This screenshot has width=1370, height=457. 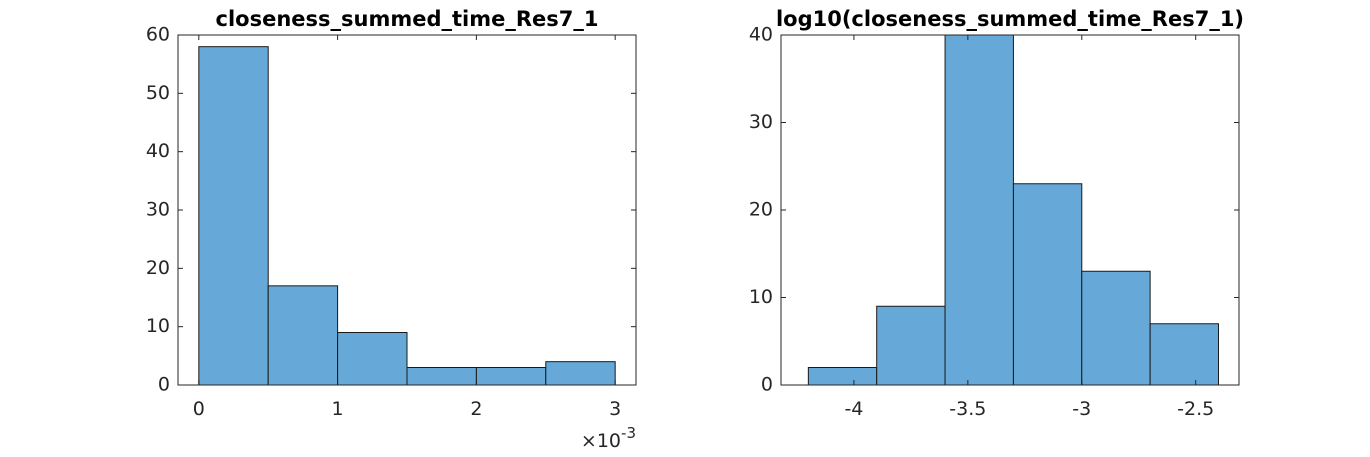 I want to click on x-axis-exponent: ×10⁻³, so click(x=608, y=438).